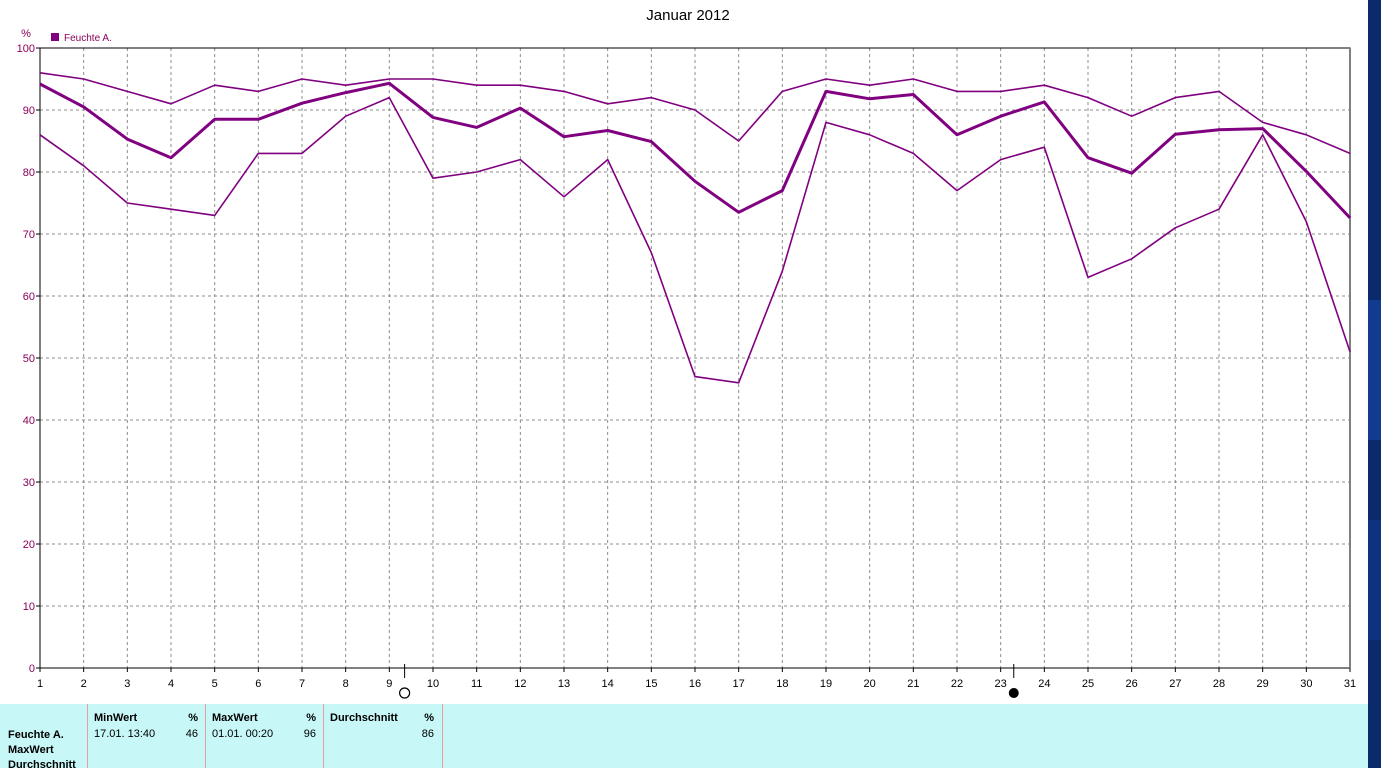 The height and width of the screenshot is (773, 1381). What do you see at coordinates (55, 37) in the screenshot?
I see `legend-swatch` at bounding box center [55, 37].